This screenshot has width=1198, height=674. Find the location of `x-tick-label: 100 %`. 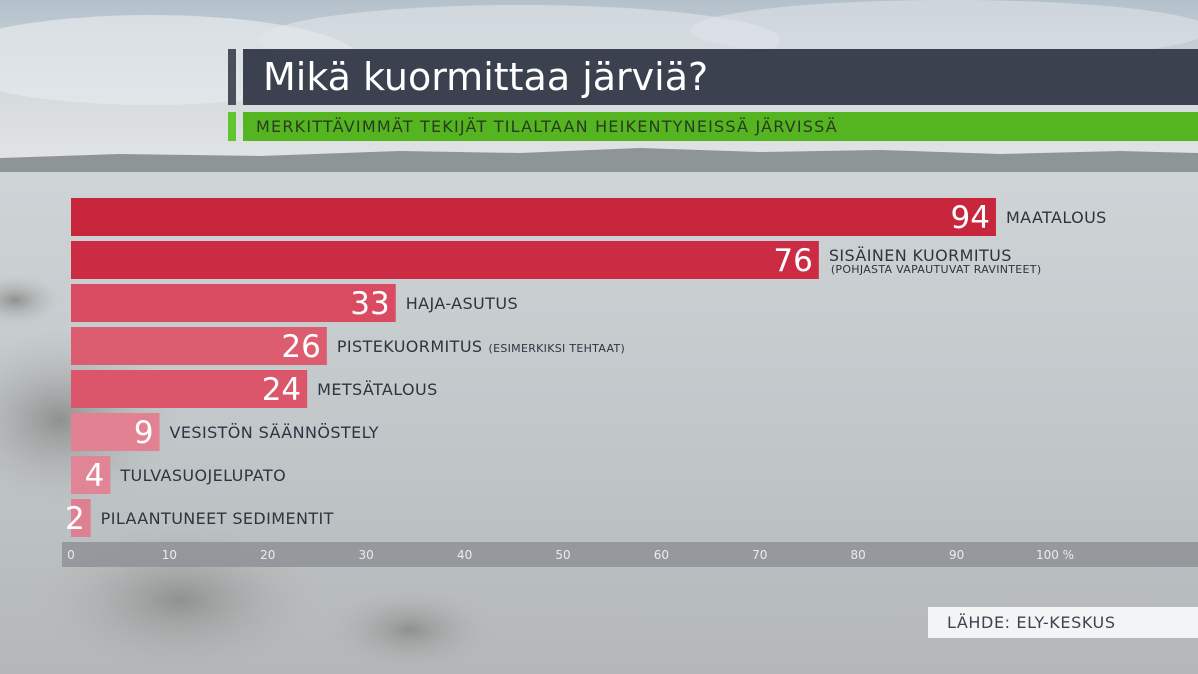

x-tick-label: 100 % is located at coordinates (1055, 555).